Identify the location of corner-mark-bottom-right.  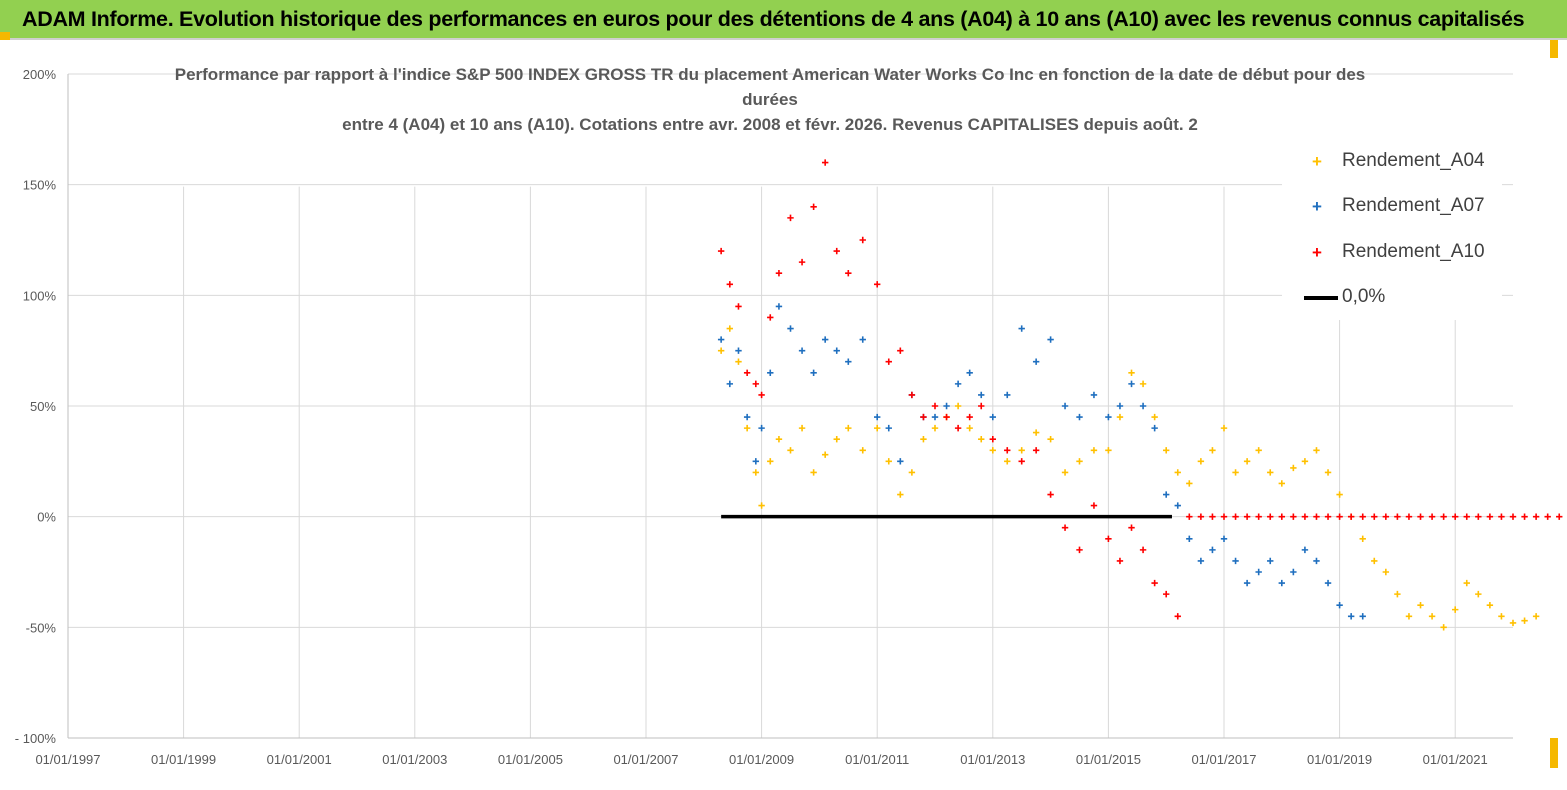
(1554, 753).